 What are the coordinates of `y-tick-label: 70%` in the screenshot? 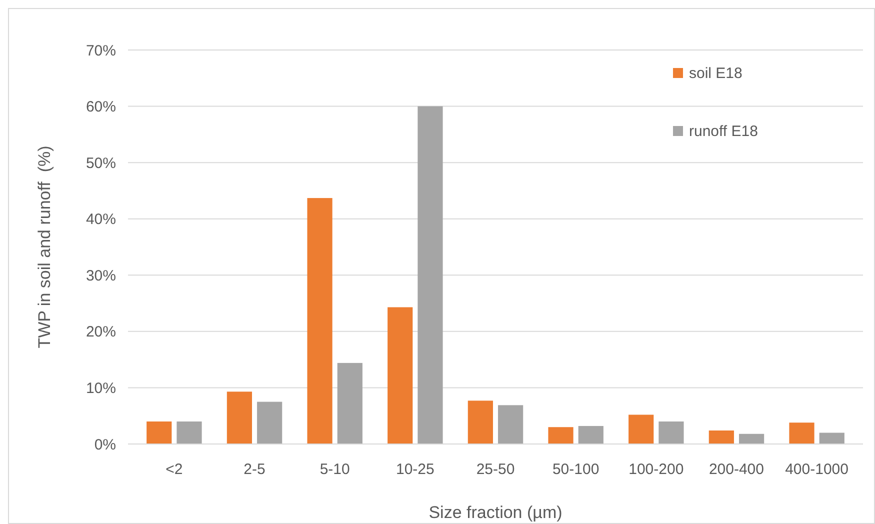 It's located at (101, 51).